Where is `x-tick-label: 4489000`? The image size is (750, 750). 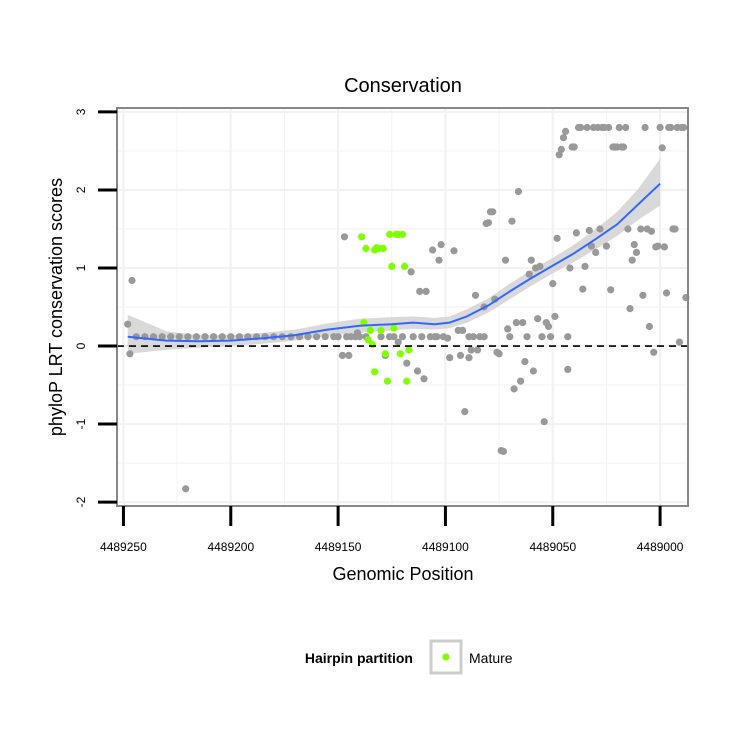 x-tick-label: 4489000 is located at coordinates (660, 547).